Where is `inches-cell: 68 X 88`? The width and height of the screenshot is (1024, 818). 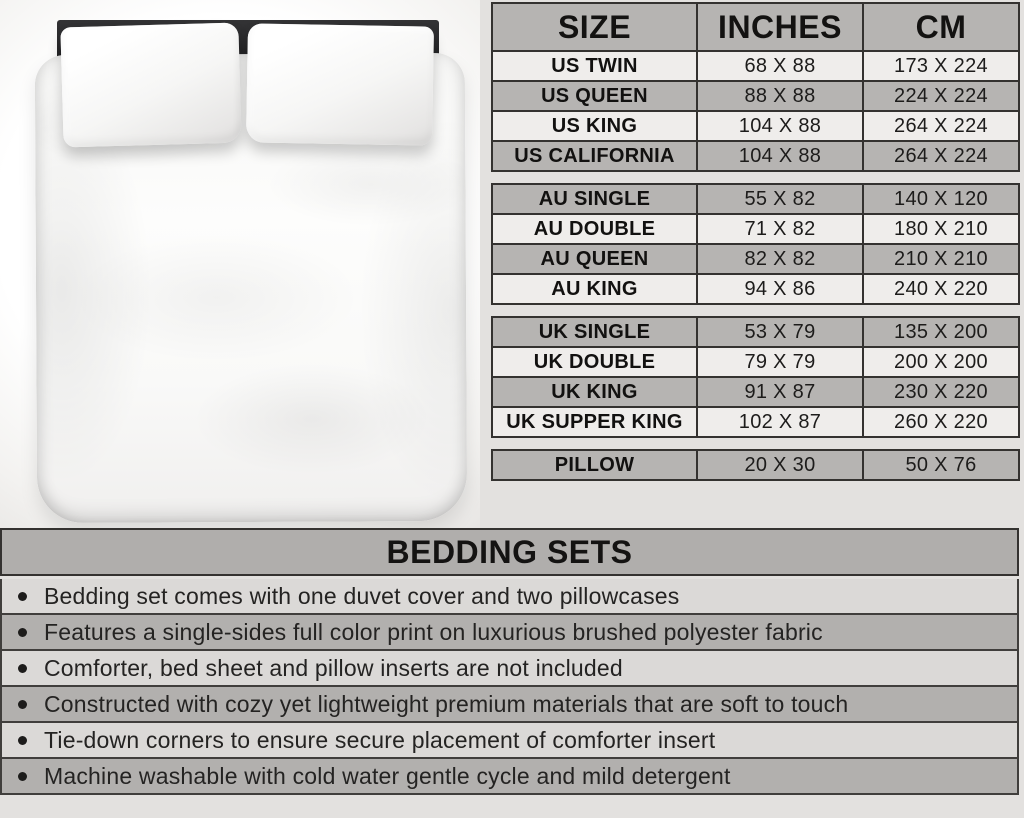 inches-cell: 68 X 88 is located at coordinates (779, 66).